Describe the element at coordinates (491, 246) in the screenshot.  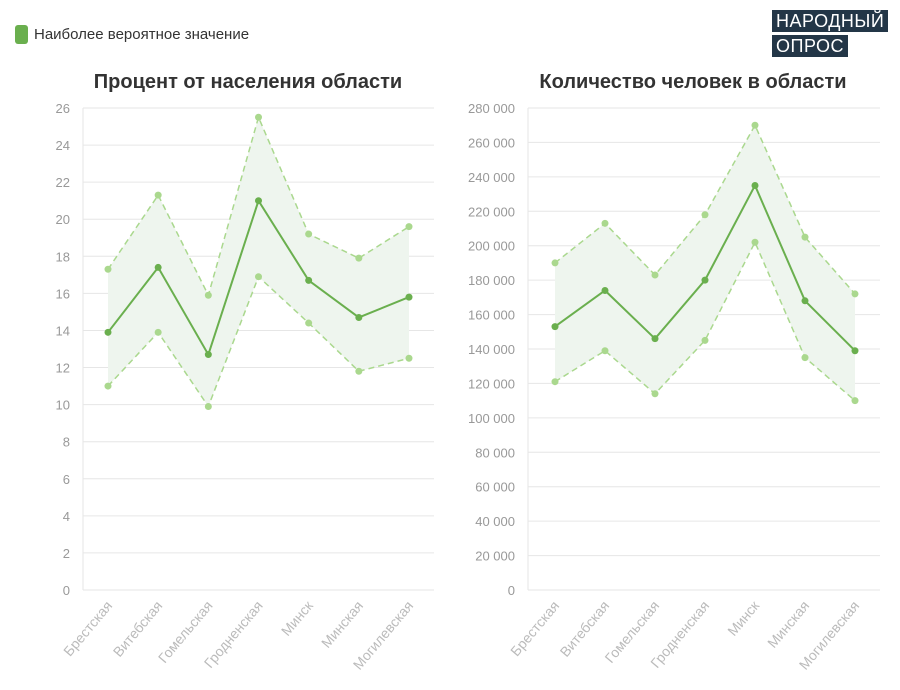
I see `y-tick-label: 200 000` at that location.